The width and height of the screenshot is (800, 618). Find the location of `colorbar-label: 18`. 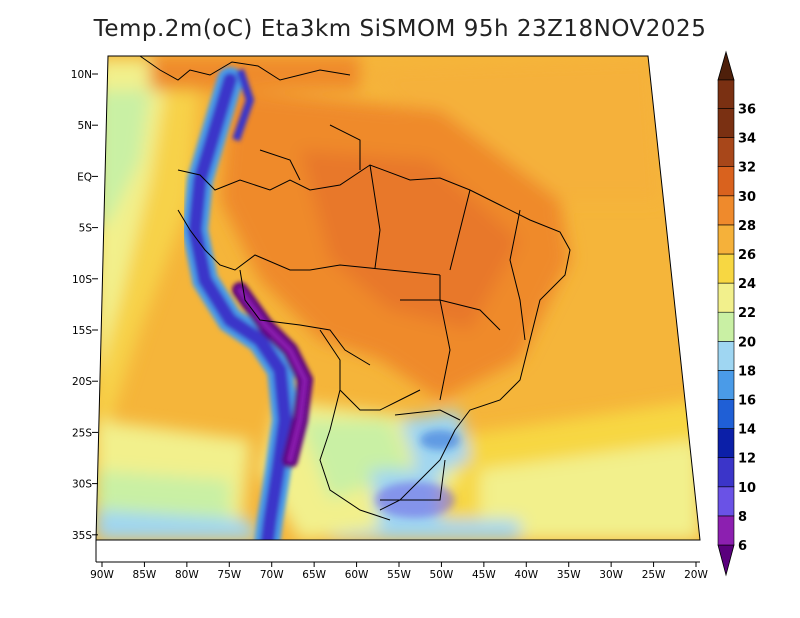

colorbar-label: 18 is located at coordinates (747, 371).